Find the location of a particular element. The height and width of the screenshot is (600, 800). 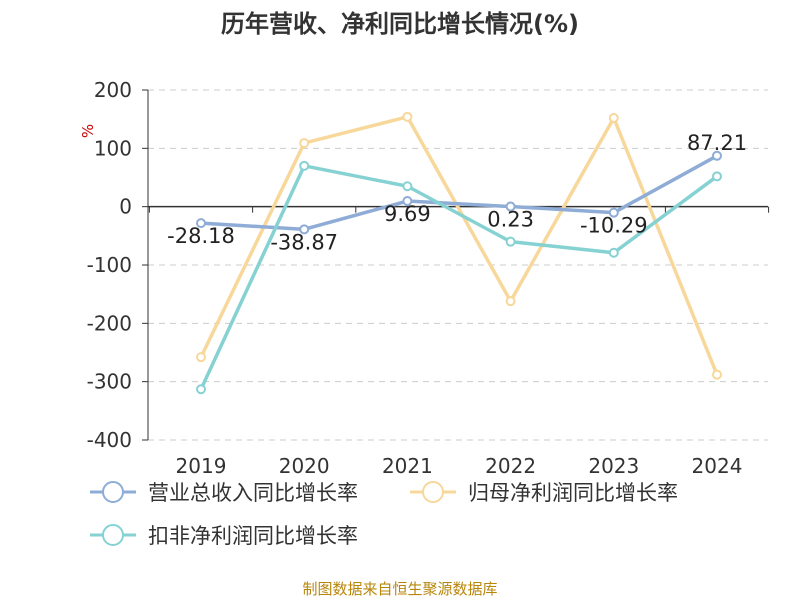

x-tick-label: 2023 is located at coordinates (613, 466).